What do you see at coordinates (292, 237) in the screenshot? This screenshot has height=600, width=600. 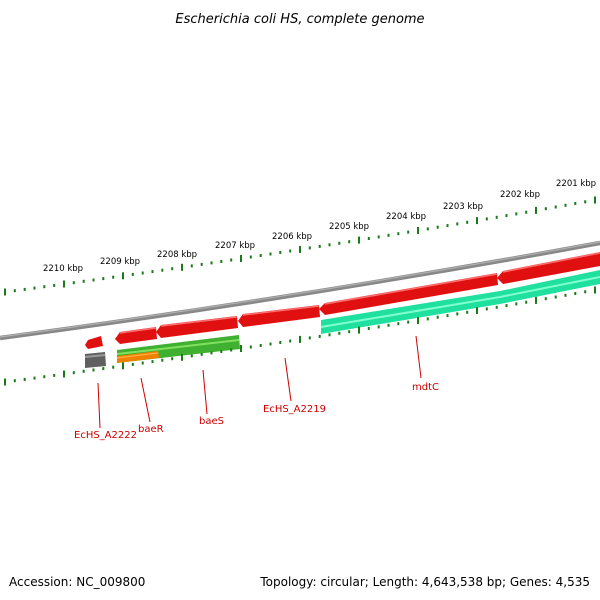 I see `kbp-label-2206: 2206 kbp` at bounding box center [292, 237].